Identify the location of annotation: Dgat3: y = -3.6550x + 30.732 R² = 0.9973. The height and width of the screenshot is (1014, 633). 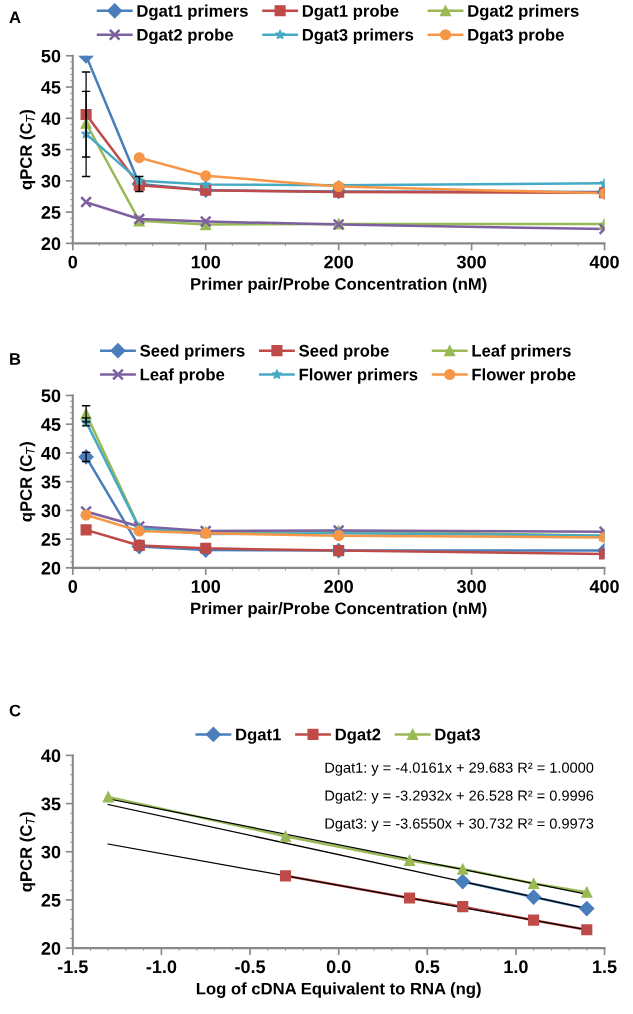
(459, 825).